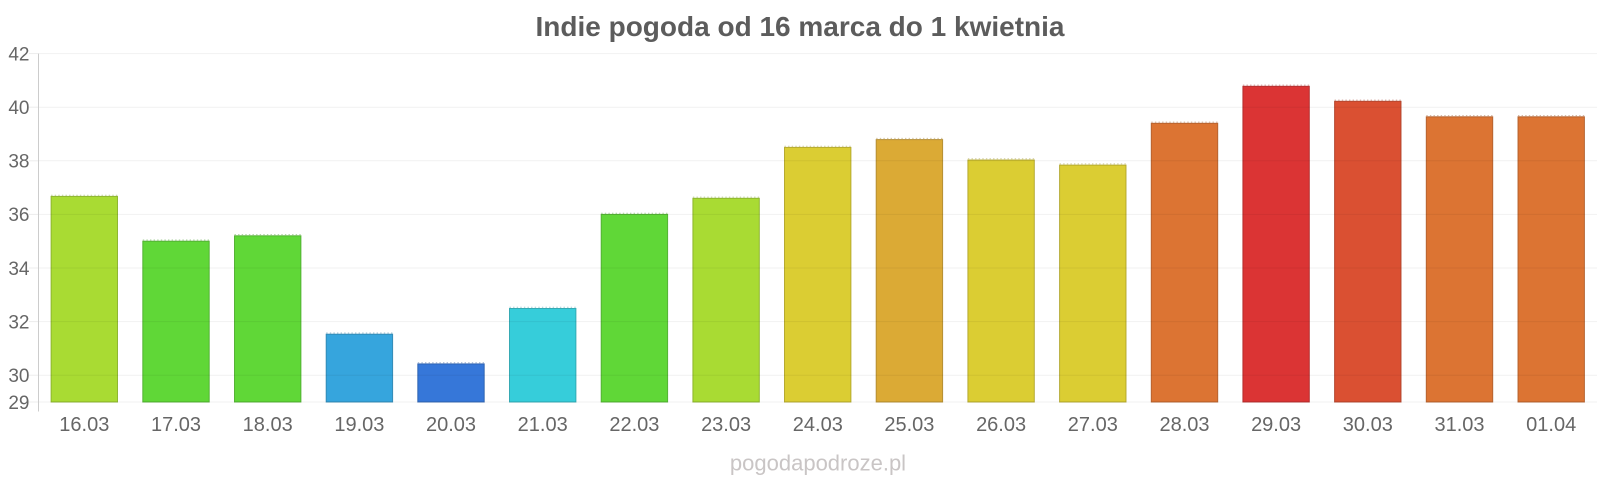  Describe the element at coordinates (1001, 425) in the screenshot. I see `svg-text: 26.03` at that location.